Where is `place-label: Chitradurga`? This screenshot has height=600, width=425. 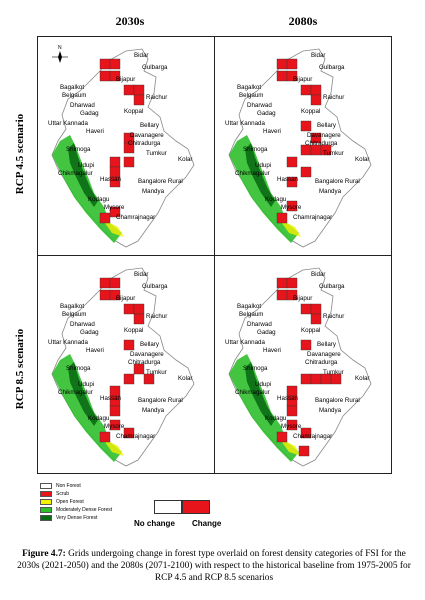
place-label: Chitradurga is located at coordinates (144, 362).